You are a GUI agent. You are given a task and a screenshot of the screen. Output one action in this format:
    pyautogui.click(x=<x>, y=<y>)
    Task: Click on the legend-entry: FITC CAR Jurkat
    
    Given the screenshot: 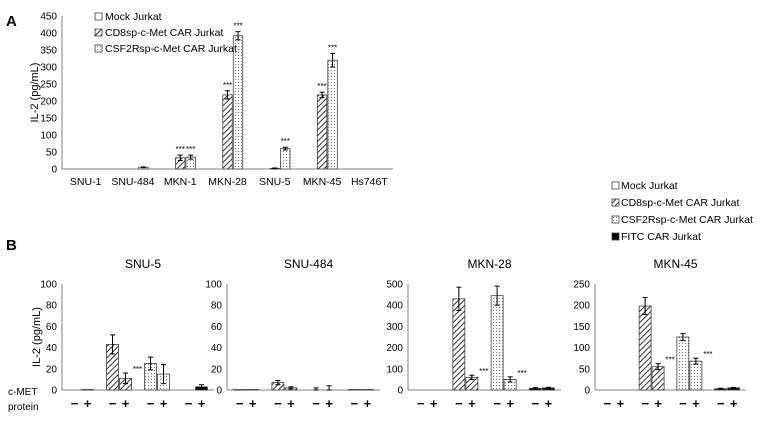 What is the action you would take?
    pyautogui.click(x=661, y=237)
    